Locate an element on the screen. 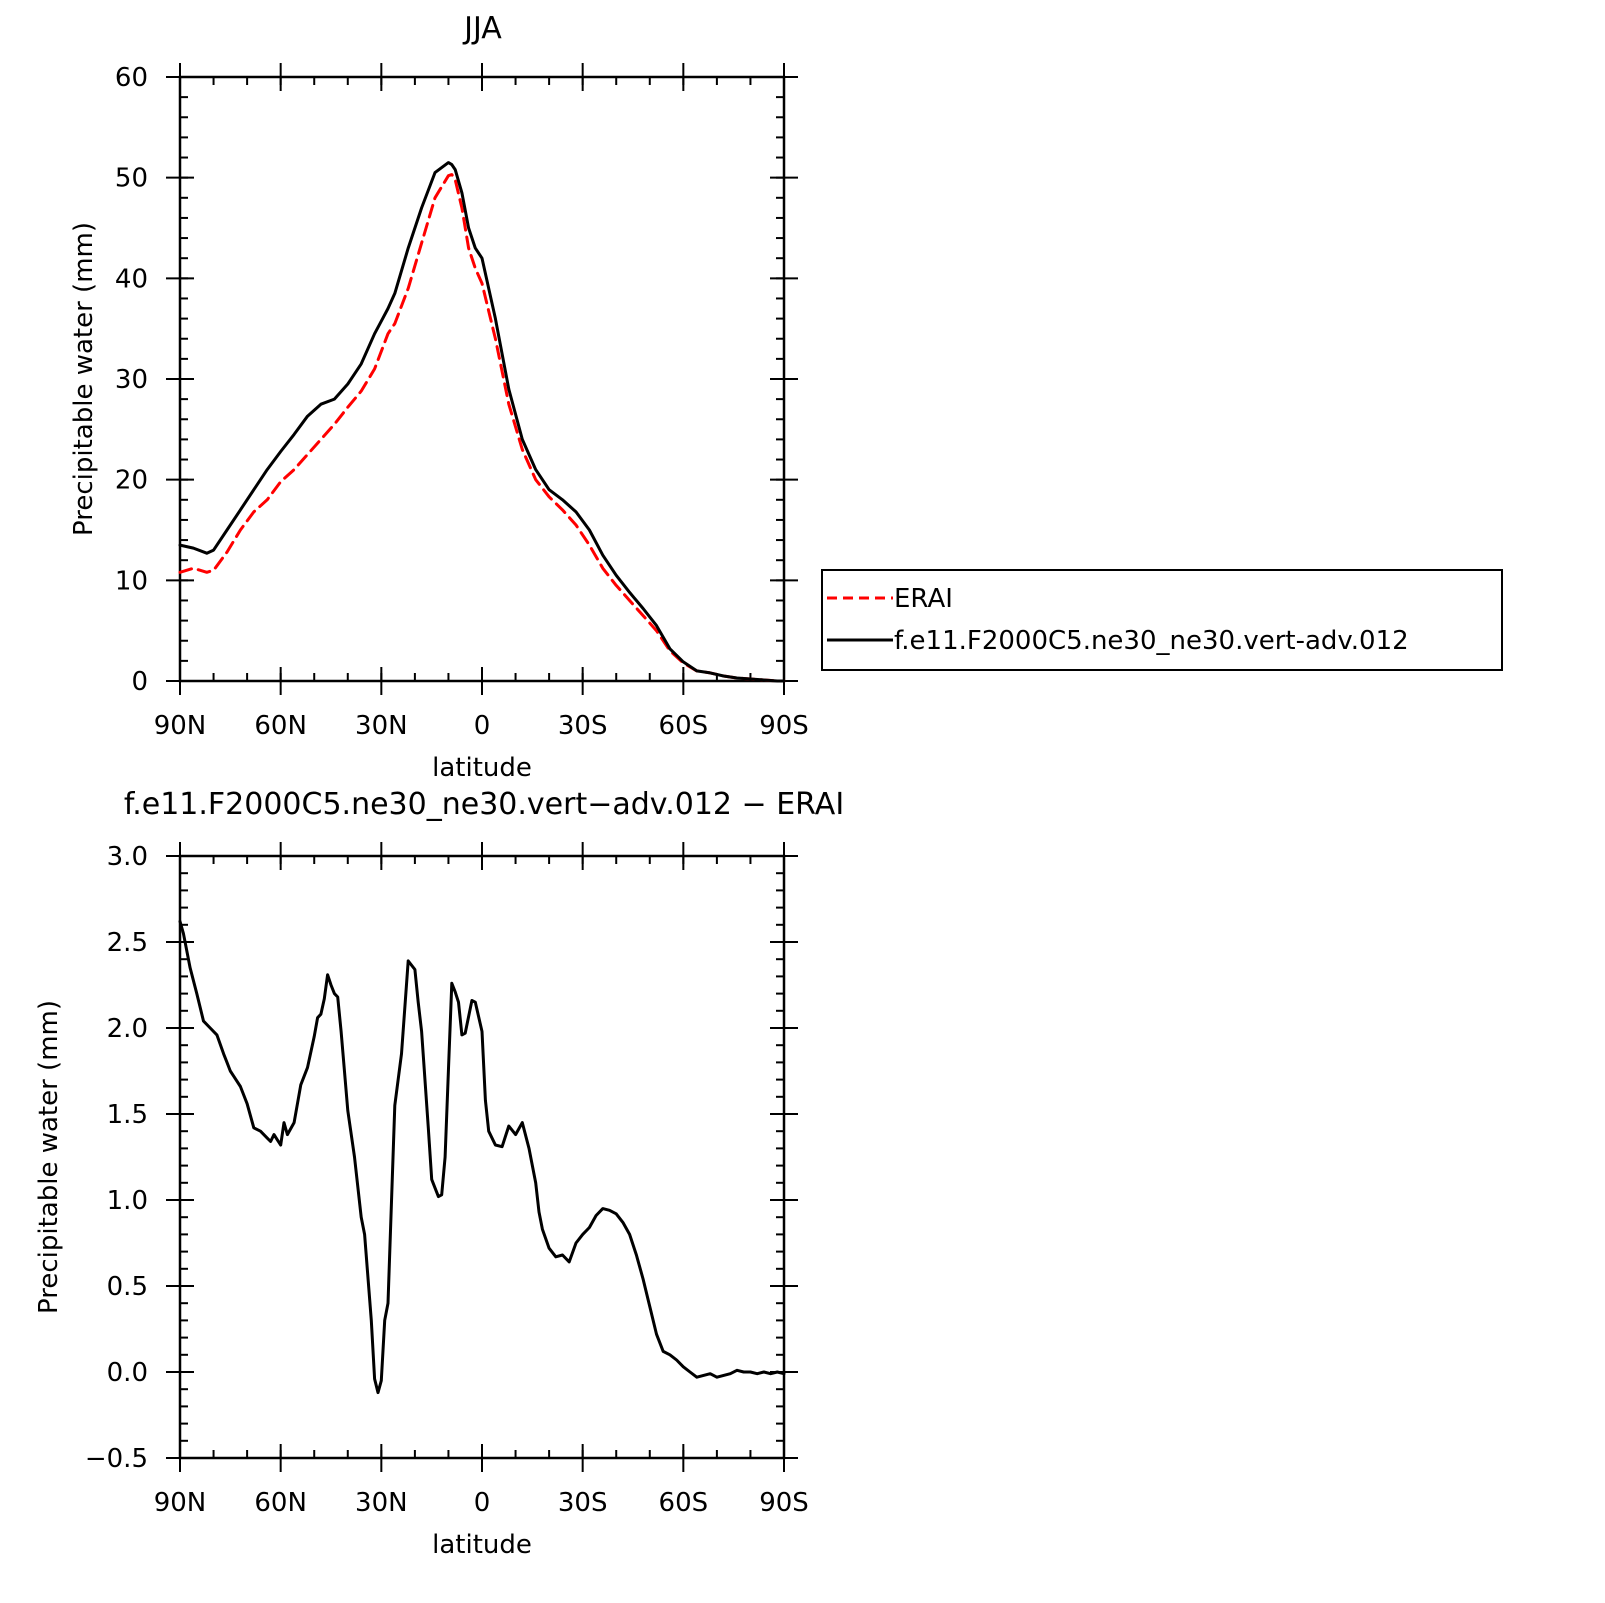  bottom-x-tick-label: 0 is located at coordinates (482, 1503).